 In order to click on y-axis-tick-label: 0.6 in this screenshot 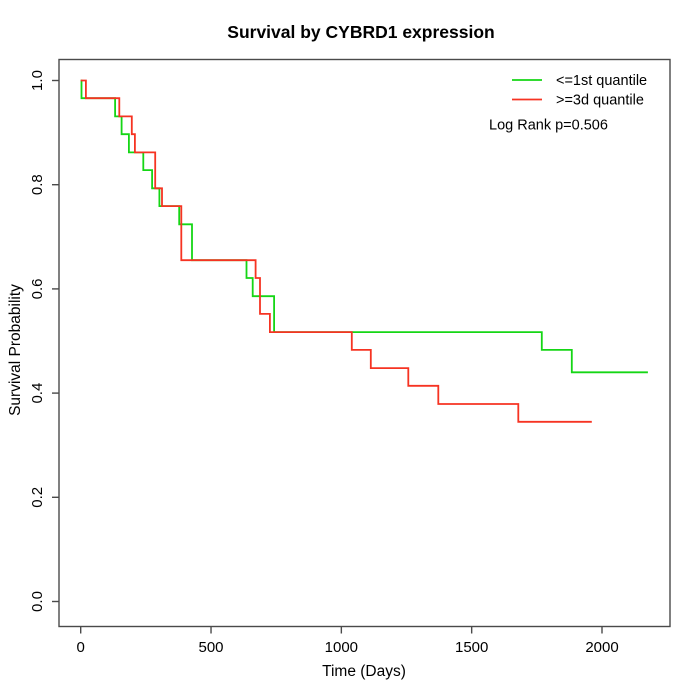, I will do `click(37, 288)`.